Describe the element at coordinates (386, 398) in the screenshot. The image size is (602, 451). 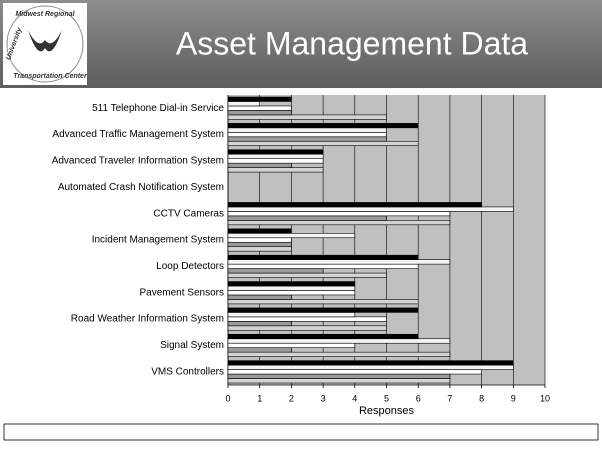
I see `x-tick-label: 5` at that location.